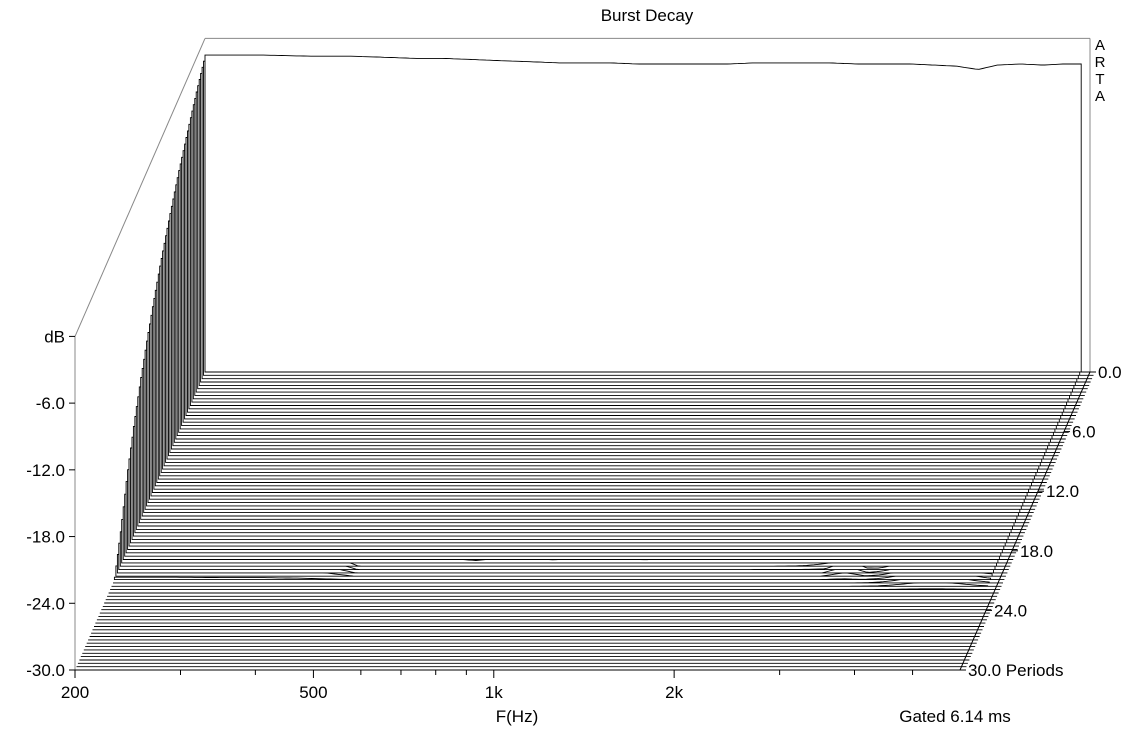 The height and width of the screenshot is (729, 1137). Describe the element at coordinates (1036, 551) in the screenshot. I see `z-tick-label: 18.0` at that location.